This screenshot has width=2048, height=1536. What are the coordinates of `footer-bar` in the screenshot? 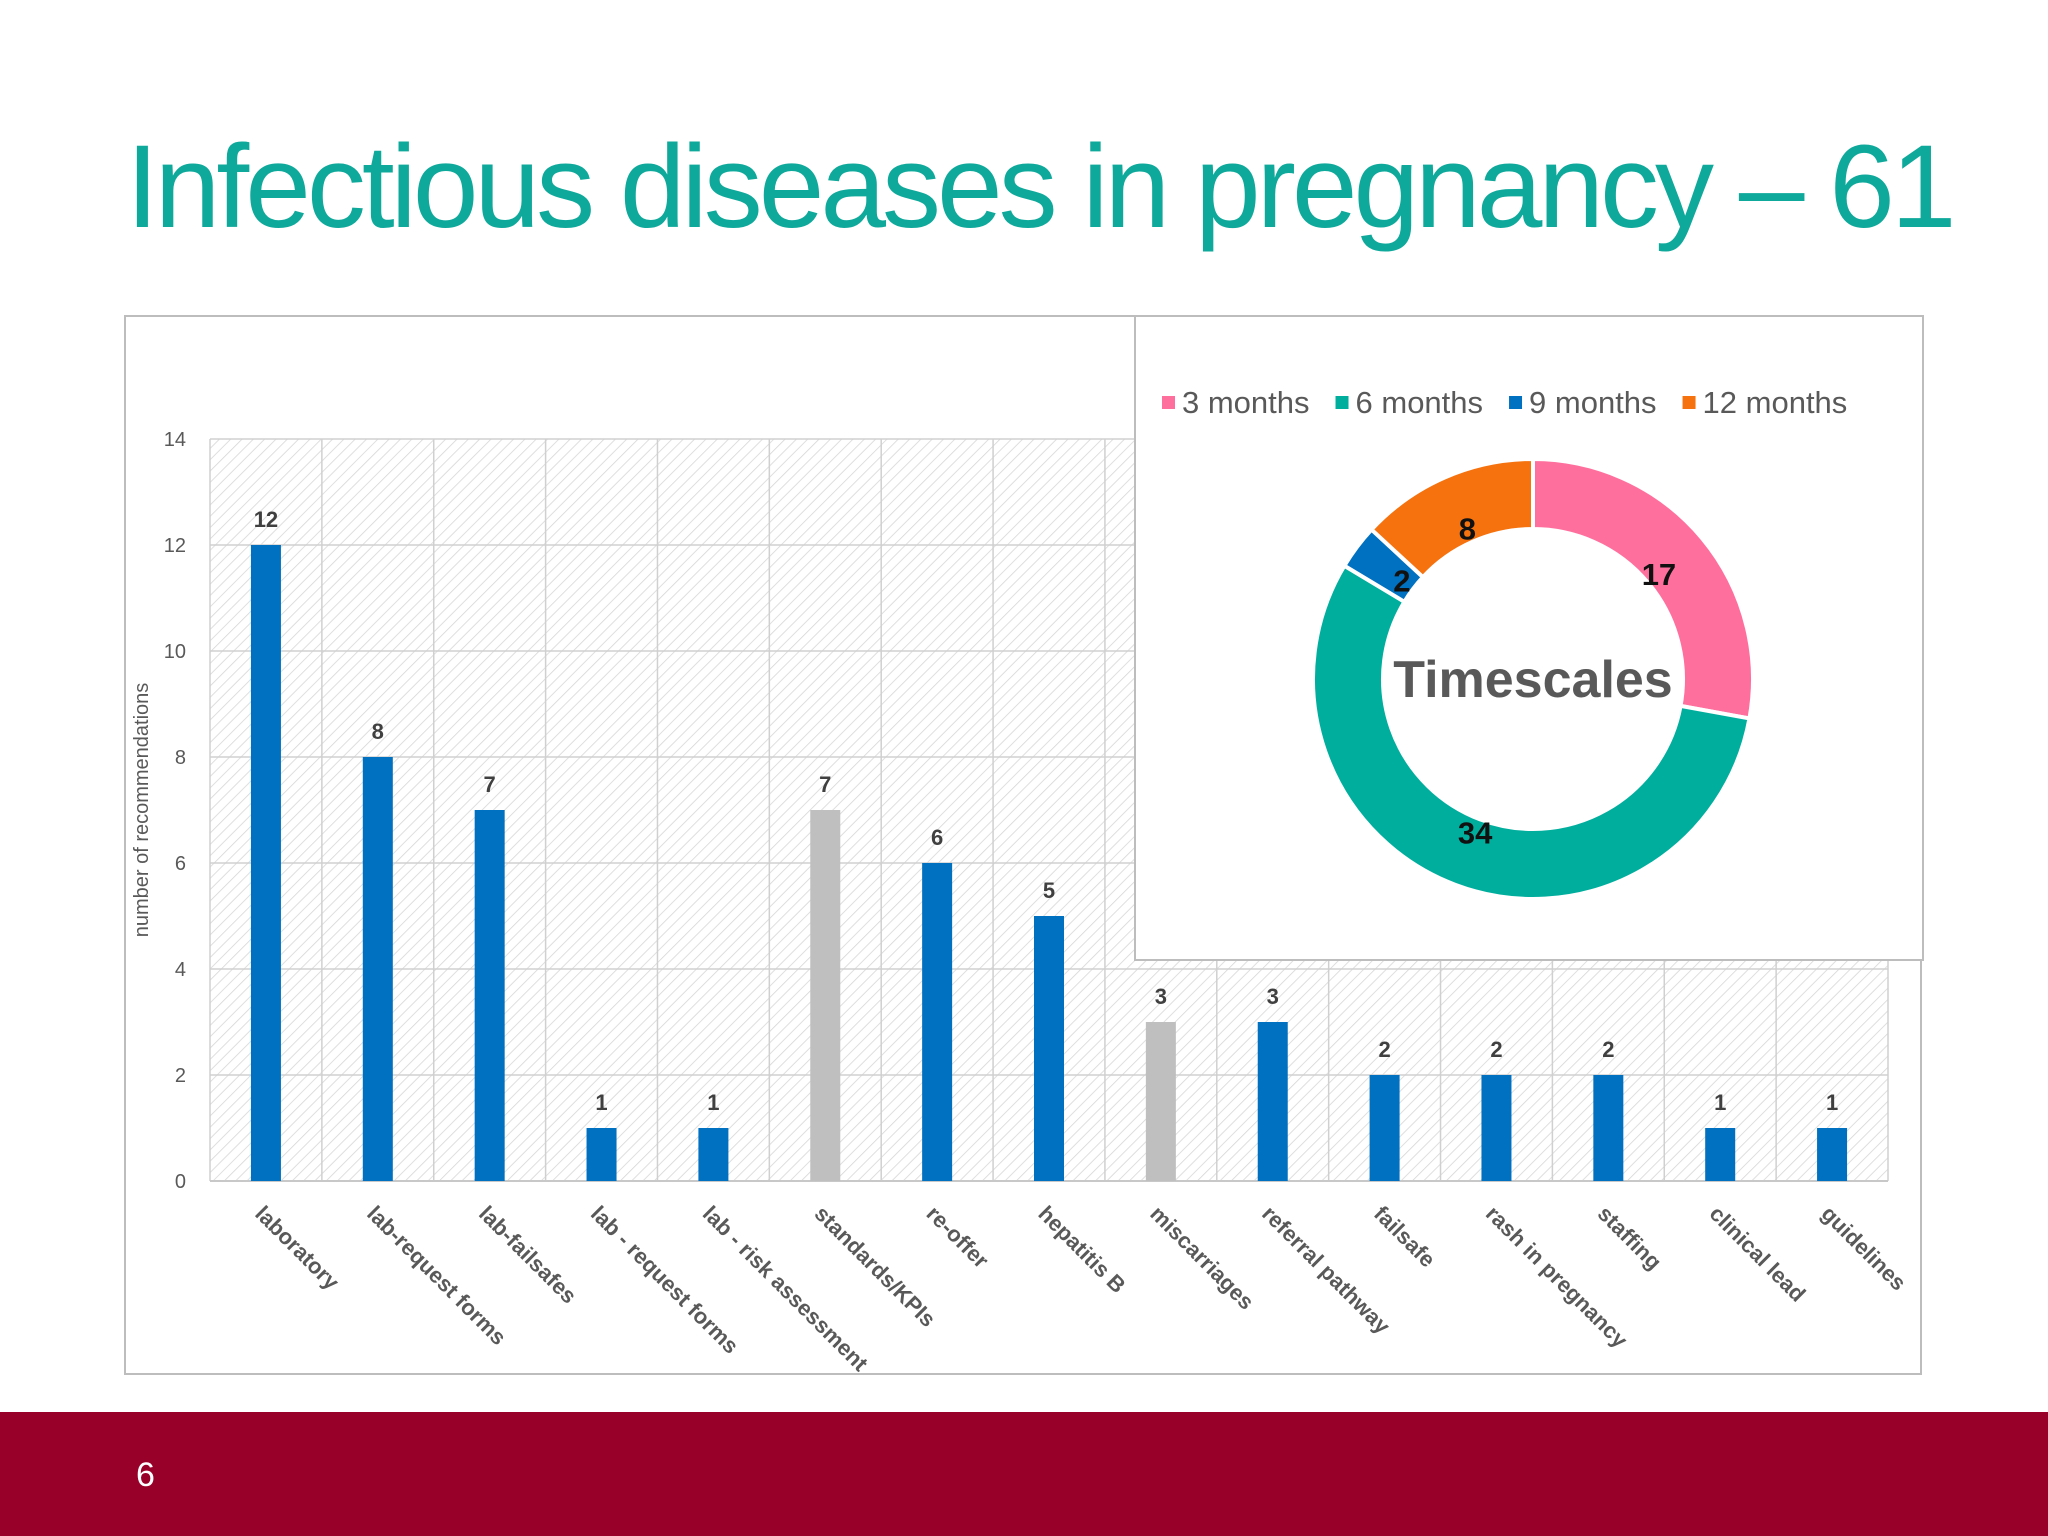 It's located at (1024, 1474).